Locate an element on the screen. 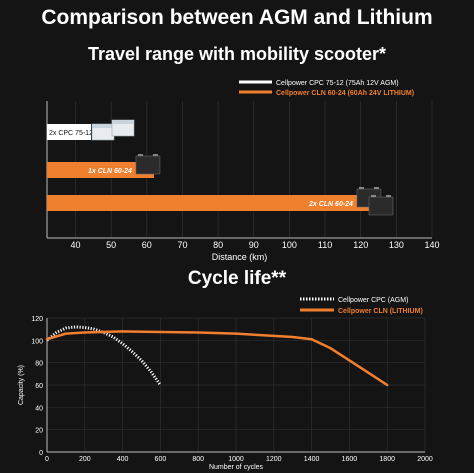 The image size is (474, 473). x-tick-label: 120 is located at coordinates (360, 245).